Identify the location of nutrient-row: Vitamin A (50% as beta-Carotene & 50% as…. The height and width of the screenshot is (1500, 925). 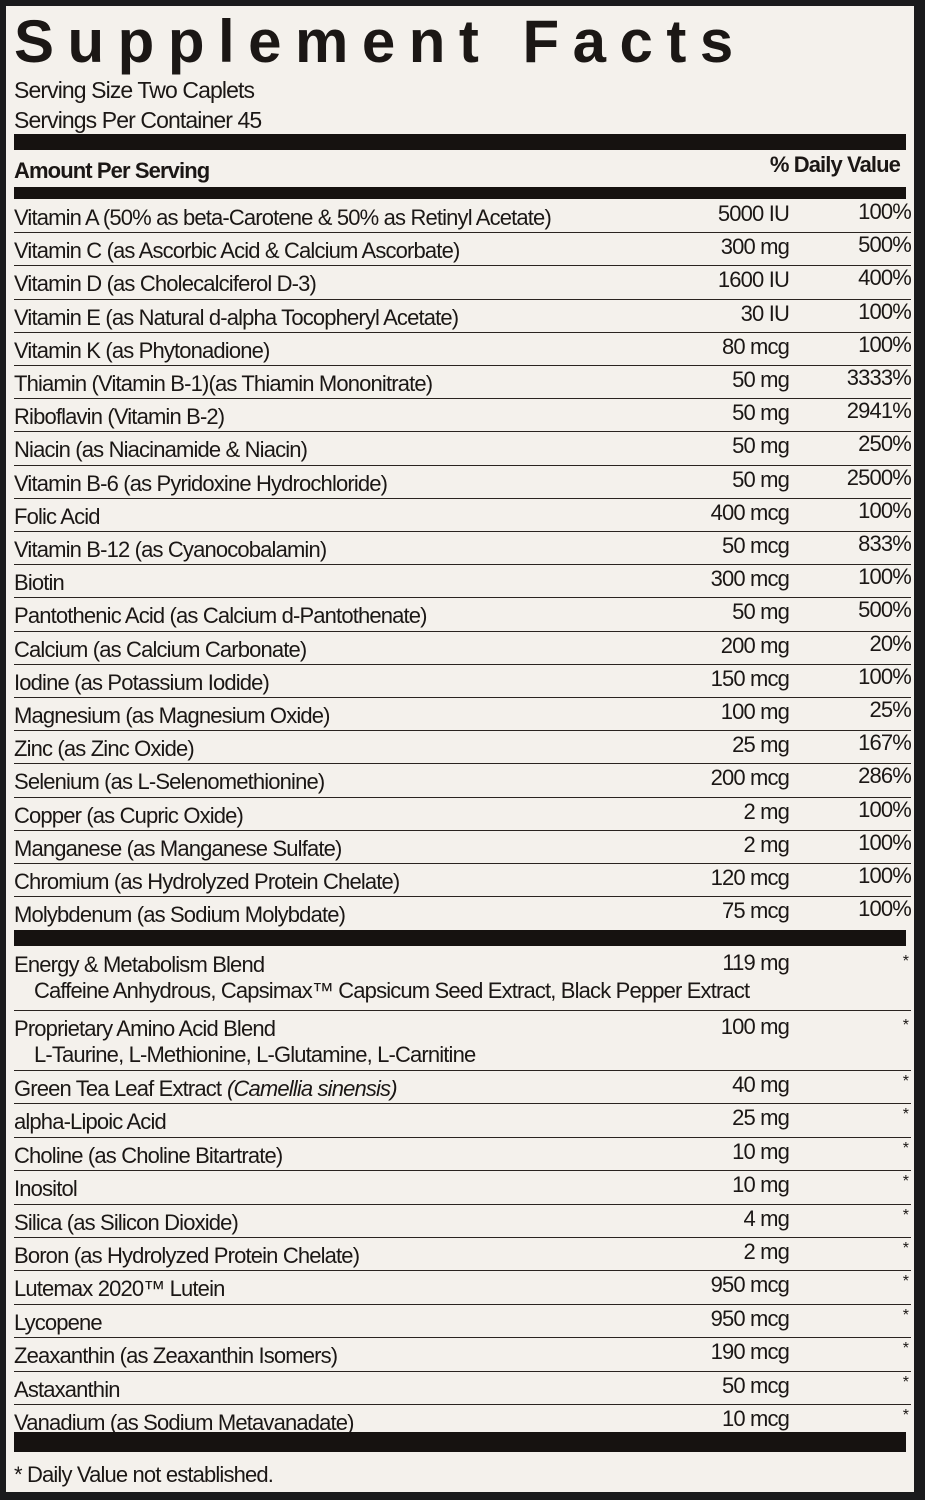
(463, 216).